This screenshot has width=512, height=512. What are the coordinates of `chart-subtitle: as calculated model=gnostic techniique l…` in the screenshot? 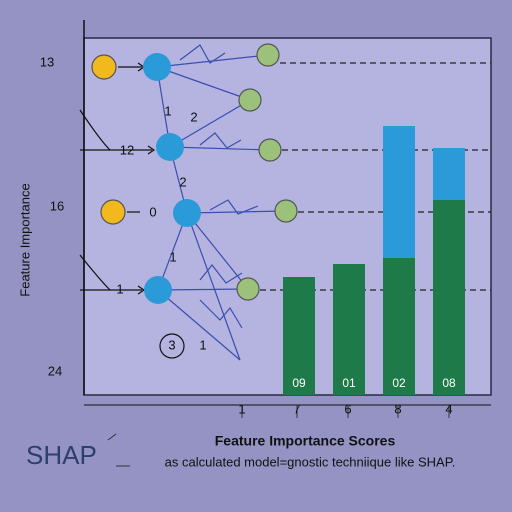 It's located at (310, 461).